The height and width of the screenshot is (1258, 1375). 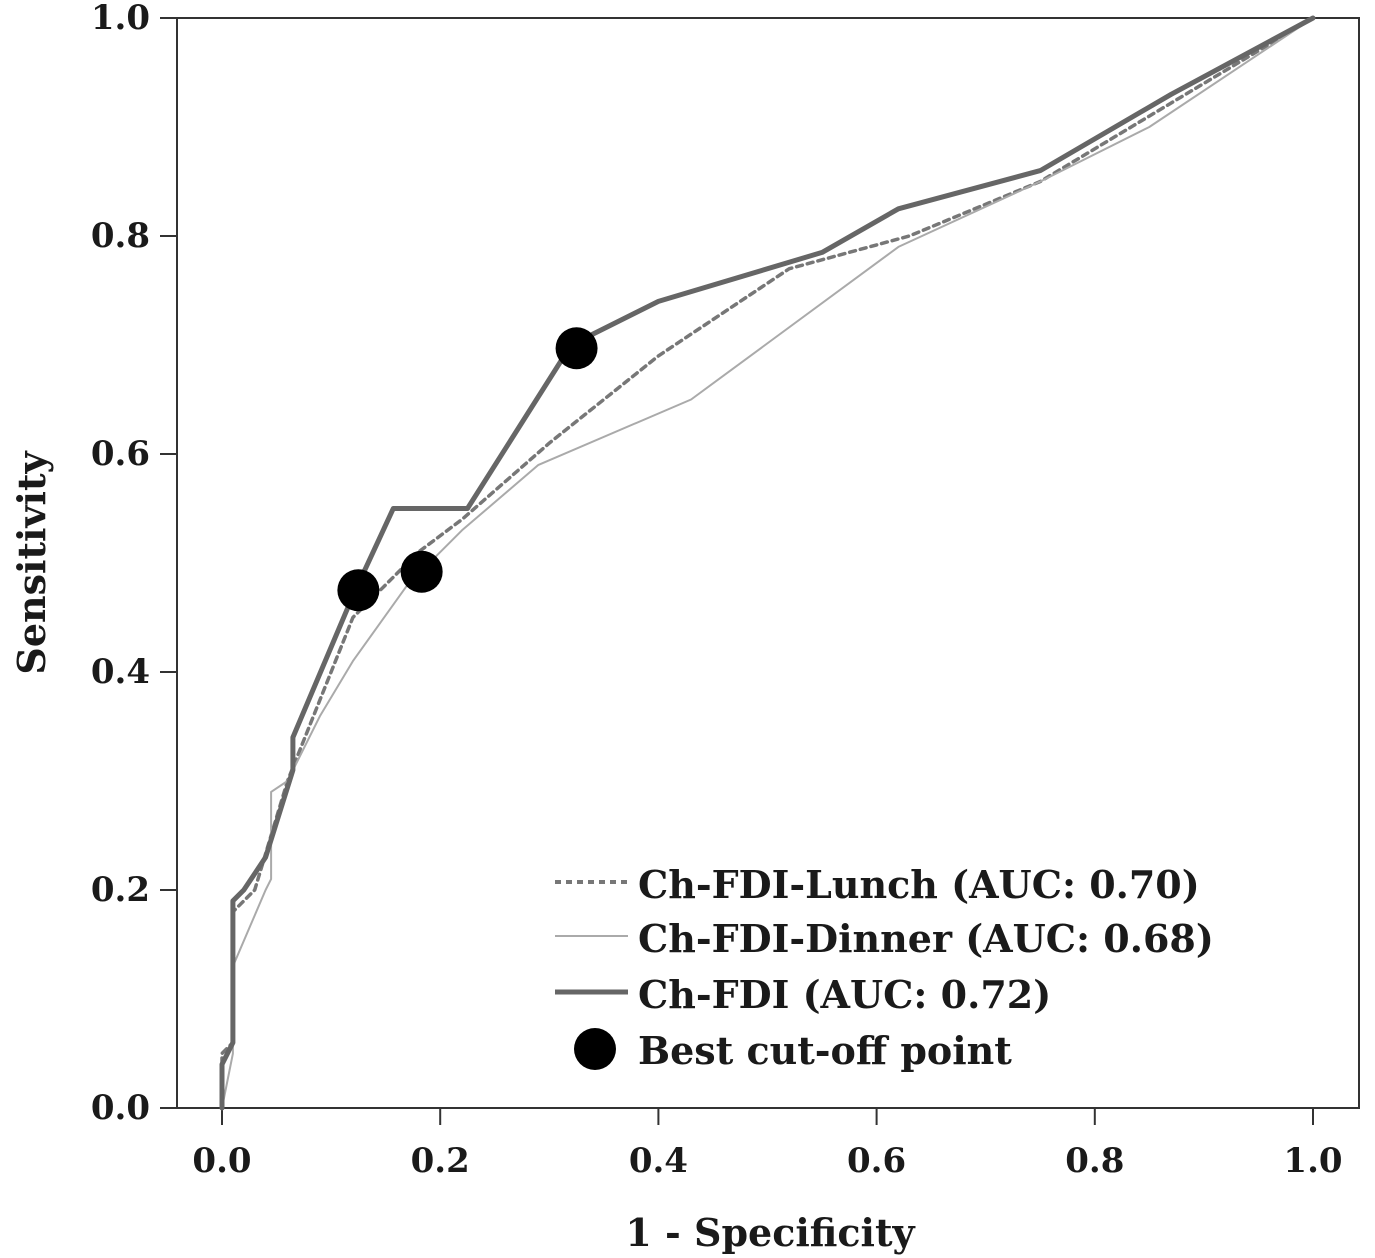 I want to click on cutoff-points-layer, so click(x=467, y=469).